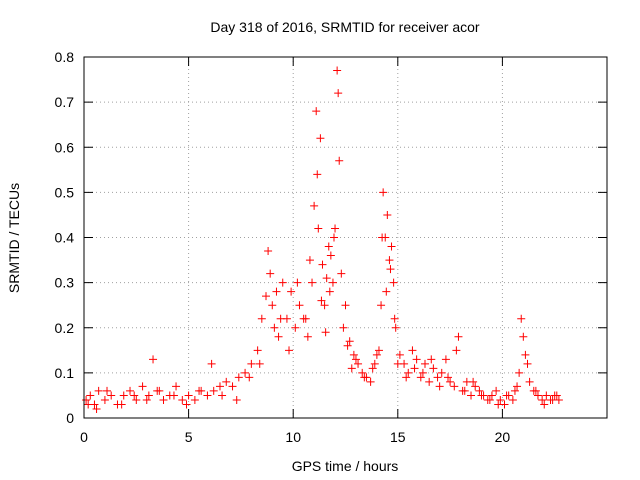  Describe the element at coordinates (65, 328) in the screenshot. I see `y-tick-label: 0.2` at that location.